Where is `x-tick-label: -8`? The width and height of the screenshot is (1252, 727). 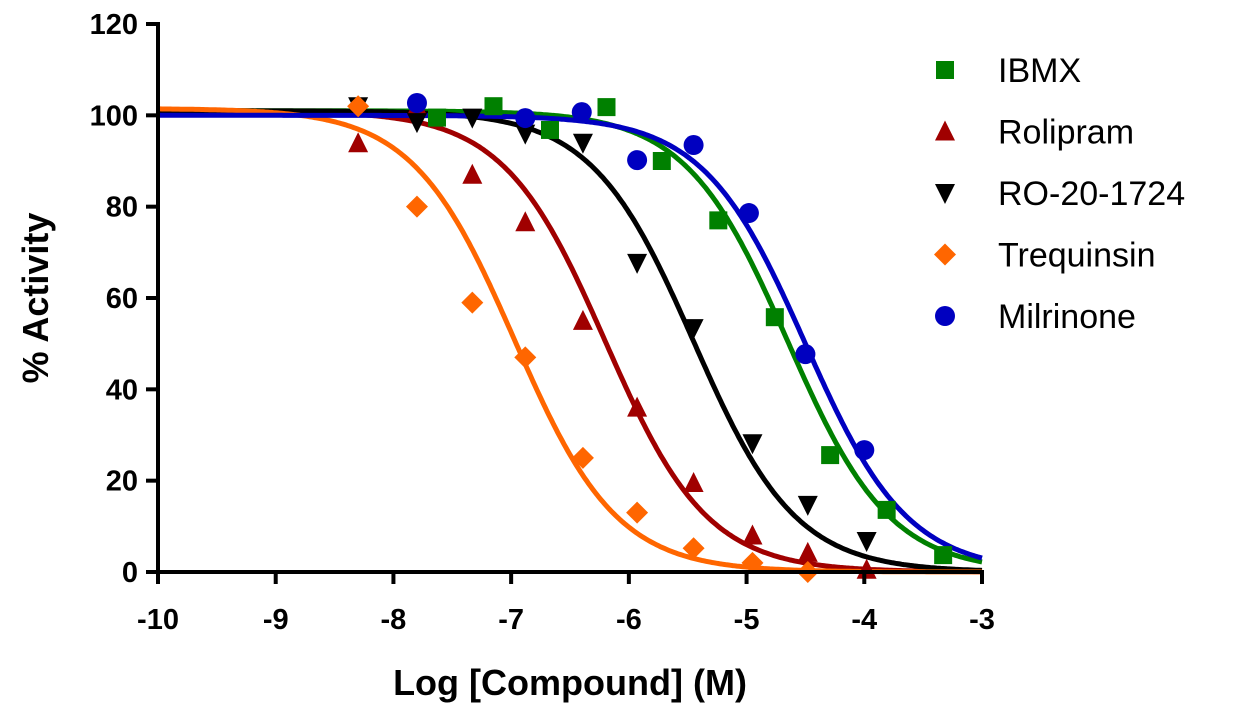
x-tick-label: -8 is located at coordinates (394, 620).